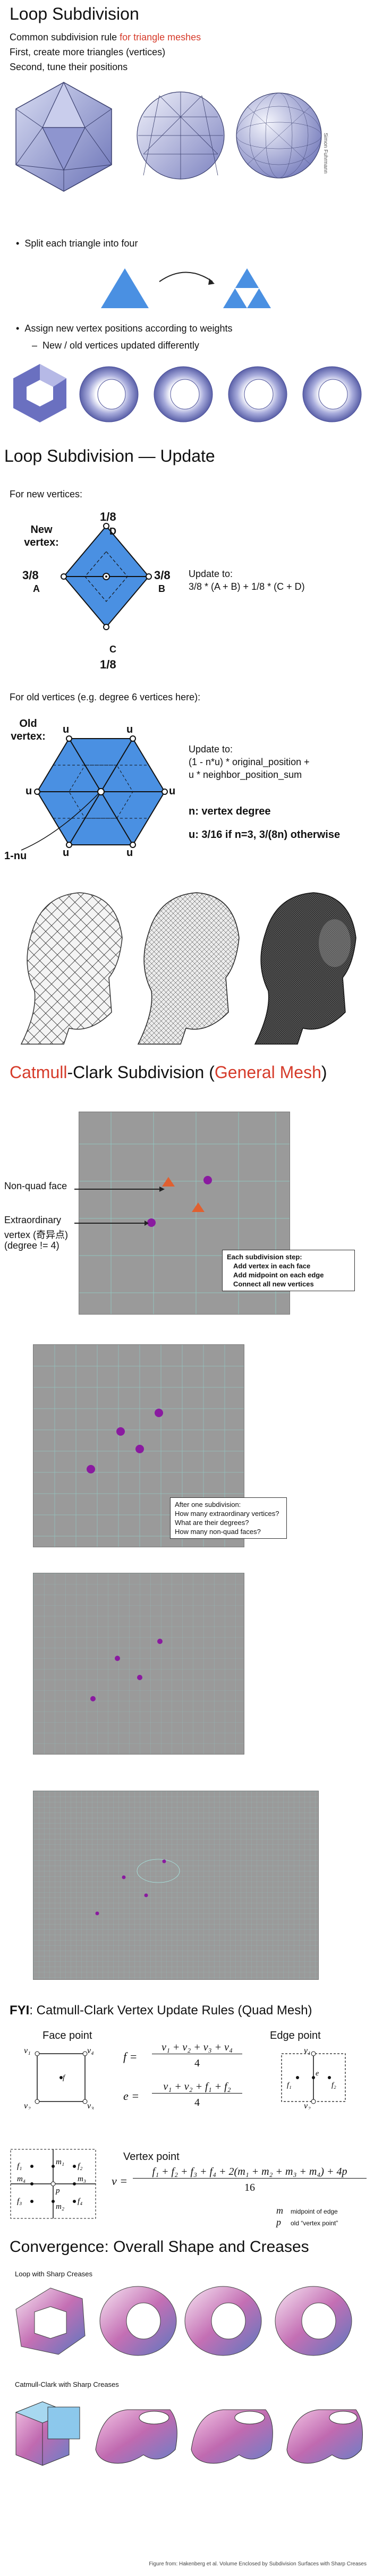 The height and width of the screenshot is (2576, 374). I want to click on extraordinary-arrow-icon, so click(111, 1223).